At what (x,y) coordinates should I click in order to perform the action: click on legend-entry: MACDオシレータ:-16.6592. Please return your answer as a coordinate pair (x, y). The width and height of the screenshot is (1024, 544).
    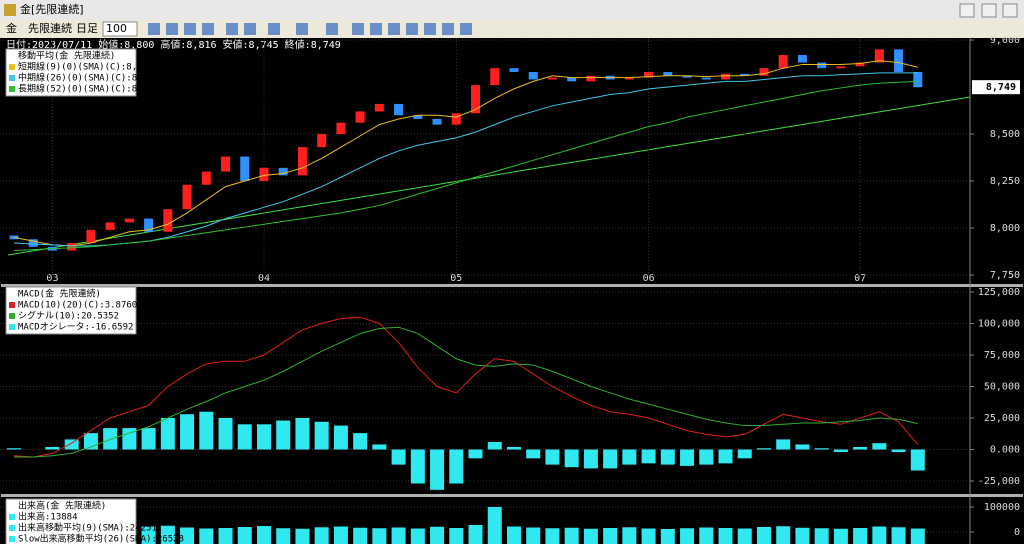
    Looking at the image, I should click on (75, 327).